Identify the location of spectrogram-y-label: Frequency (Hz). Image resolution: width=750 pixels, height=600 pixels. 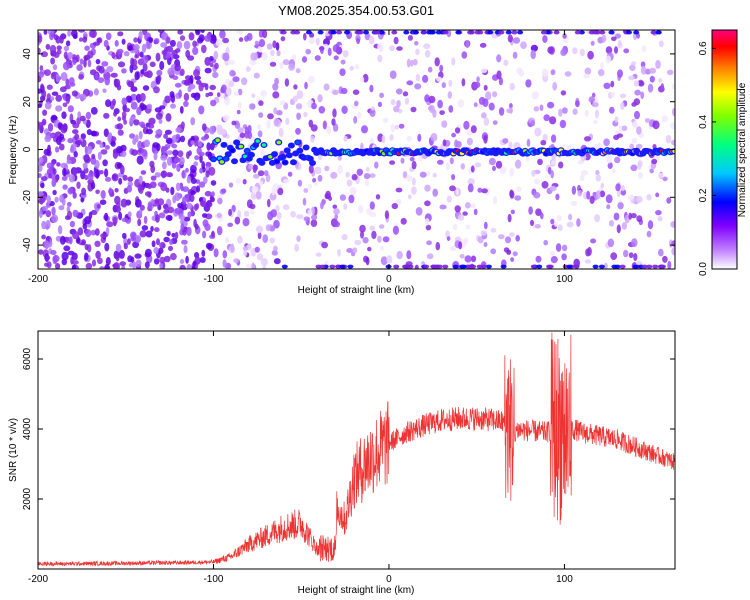
(13, 150).